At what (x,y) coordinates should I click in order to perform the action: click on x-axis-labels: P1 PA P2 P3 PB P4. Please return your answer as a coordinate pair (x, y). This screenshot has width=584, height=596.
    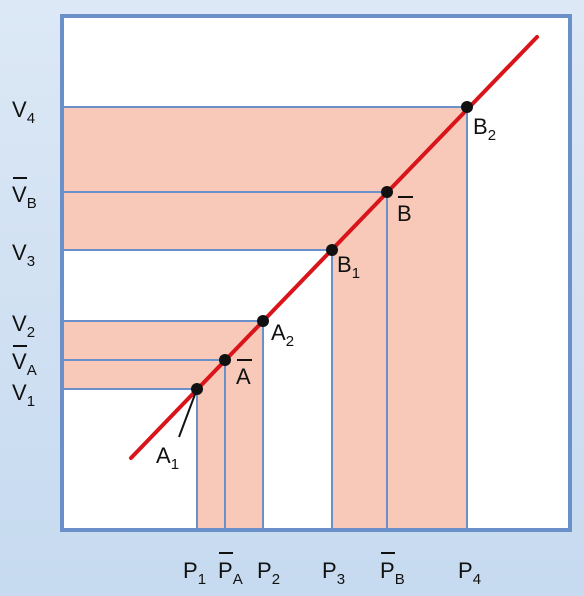
    Looking at the image, I should click on (332, 570).